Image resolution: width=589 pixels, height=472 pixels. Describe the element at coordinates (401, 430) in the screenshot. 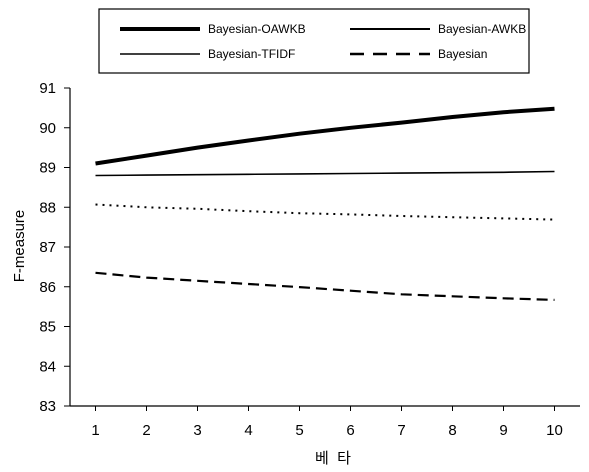

I see `x-tick-label: 7` at that location.